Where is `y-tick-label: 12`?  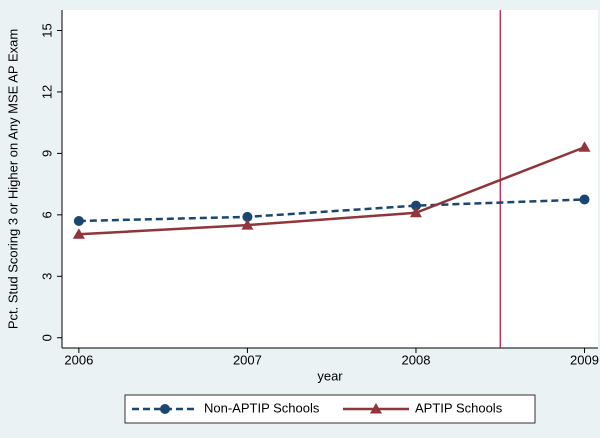
y-tick-label: 12 is located at coordinates (46, 92).